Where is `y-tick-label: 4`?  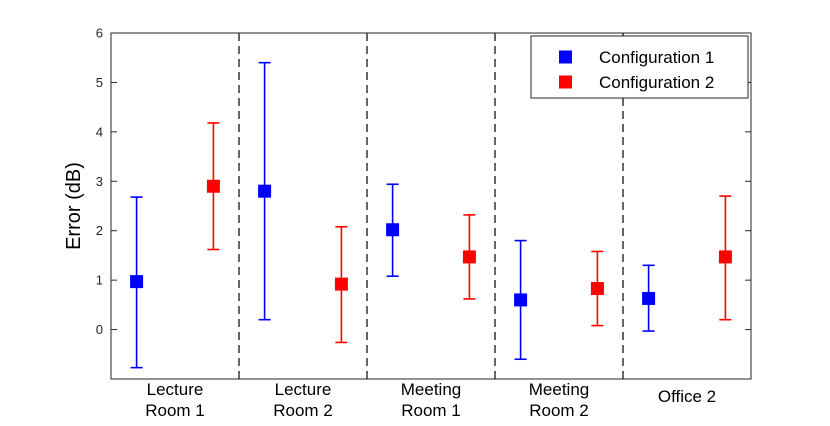 y-tick-label: 4 is located at coordinates (99, 131).